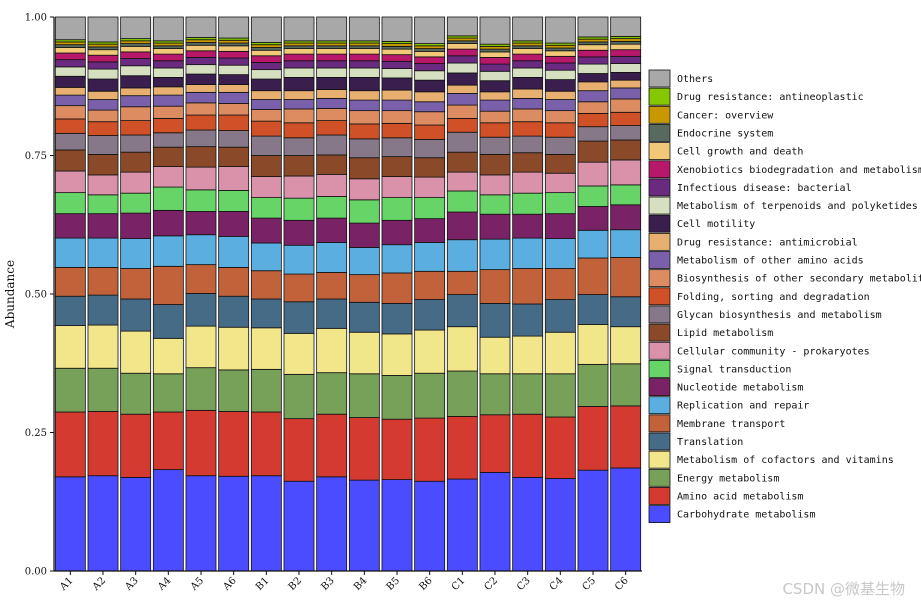 The image size is (921, 611). Describe the element at coordinates (103, 185) in the screenshot. I see `bar-segment-A2-cellular-community-prokaryotes` at that location.